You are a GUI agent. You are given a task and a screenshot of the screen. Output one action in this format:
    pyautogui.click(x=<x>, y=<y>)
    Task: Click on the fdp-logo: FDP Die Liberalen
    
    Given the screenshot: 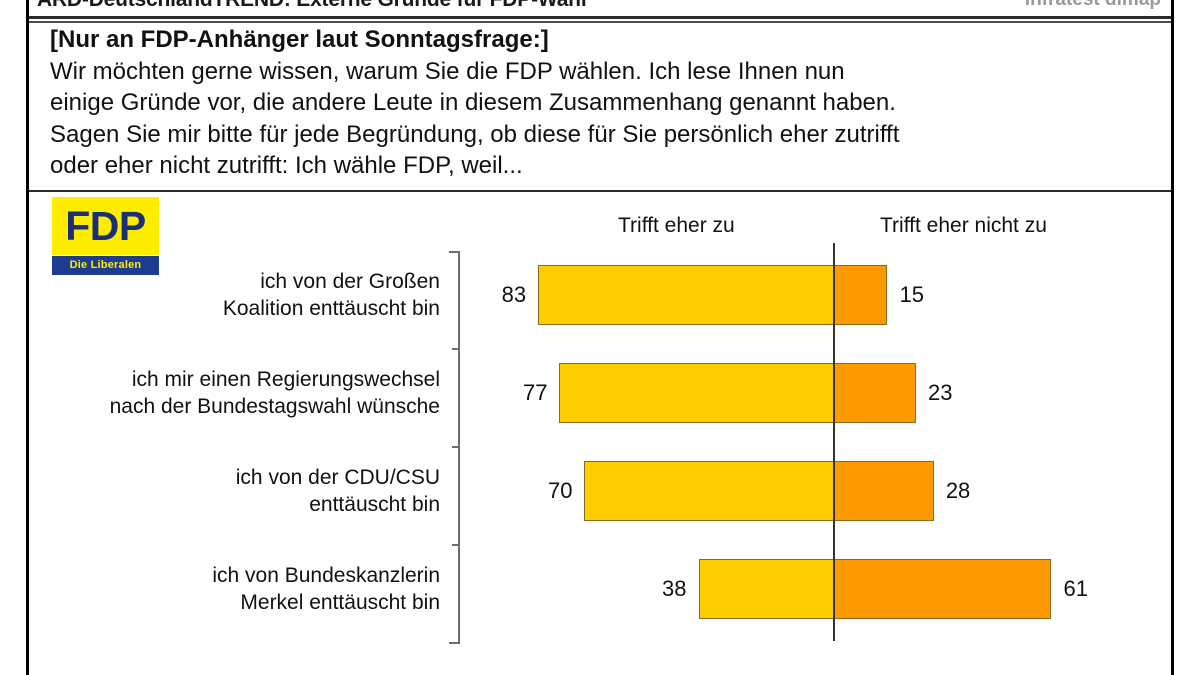 What is the action you would take?
    pyautogui.click(x=105, y=236)
    